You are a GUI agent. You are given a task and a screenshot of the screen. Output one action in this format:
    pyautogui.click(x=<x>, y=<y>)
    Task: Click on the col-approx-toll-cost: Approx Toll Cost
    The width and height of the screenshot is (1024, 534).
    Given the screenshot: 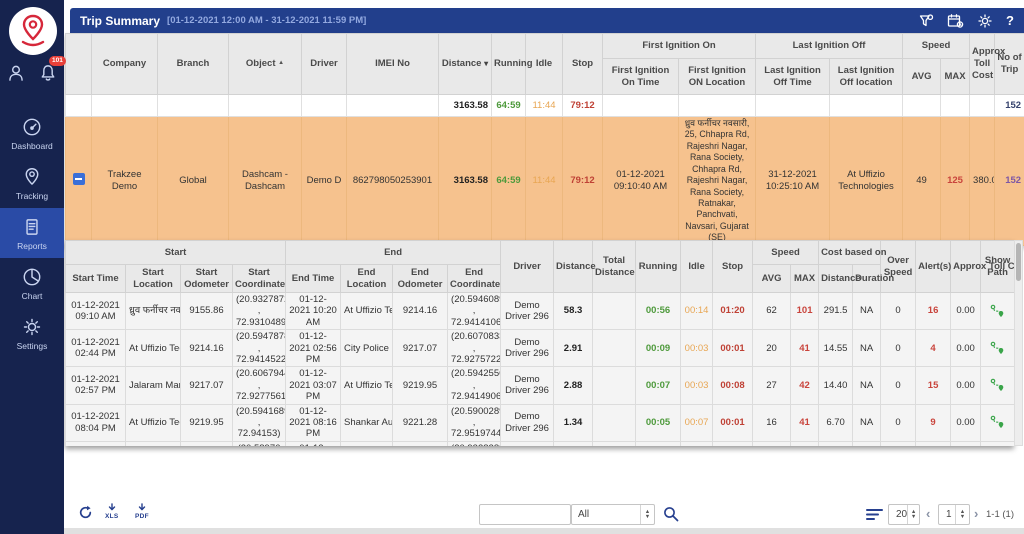 What is the action you would take?
    pyautogui.click(x=987, y=64)
    